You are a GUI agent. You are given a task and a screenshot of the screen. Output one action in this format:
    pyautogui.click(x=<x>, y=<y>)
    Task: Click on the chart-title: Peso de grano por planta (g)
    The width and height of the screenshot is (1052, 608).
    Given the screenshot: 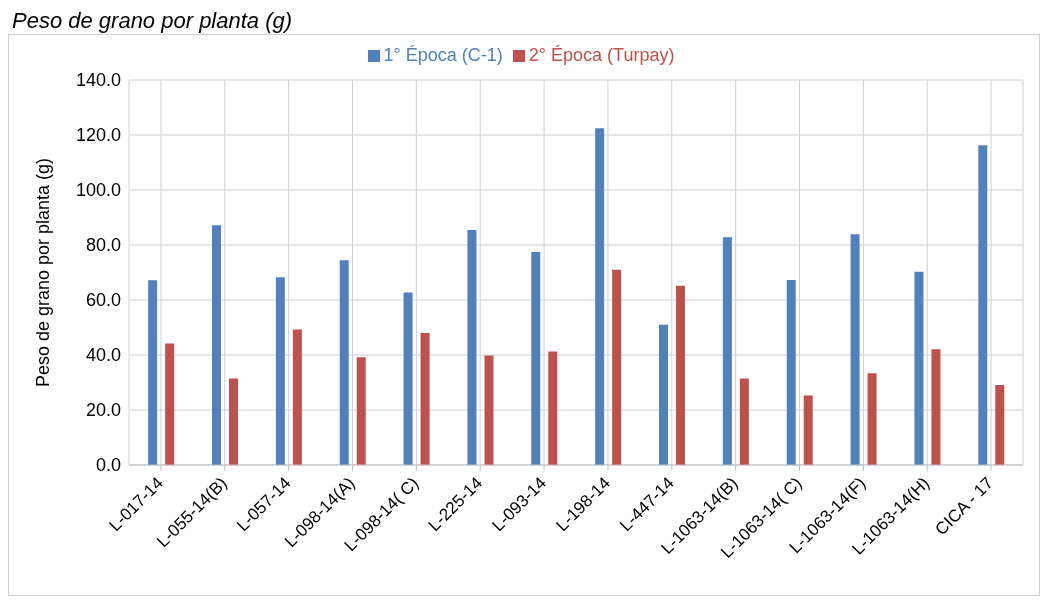 What is the action you would take?
    pyautogui.click(x=152, y=21)
    